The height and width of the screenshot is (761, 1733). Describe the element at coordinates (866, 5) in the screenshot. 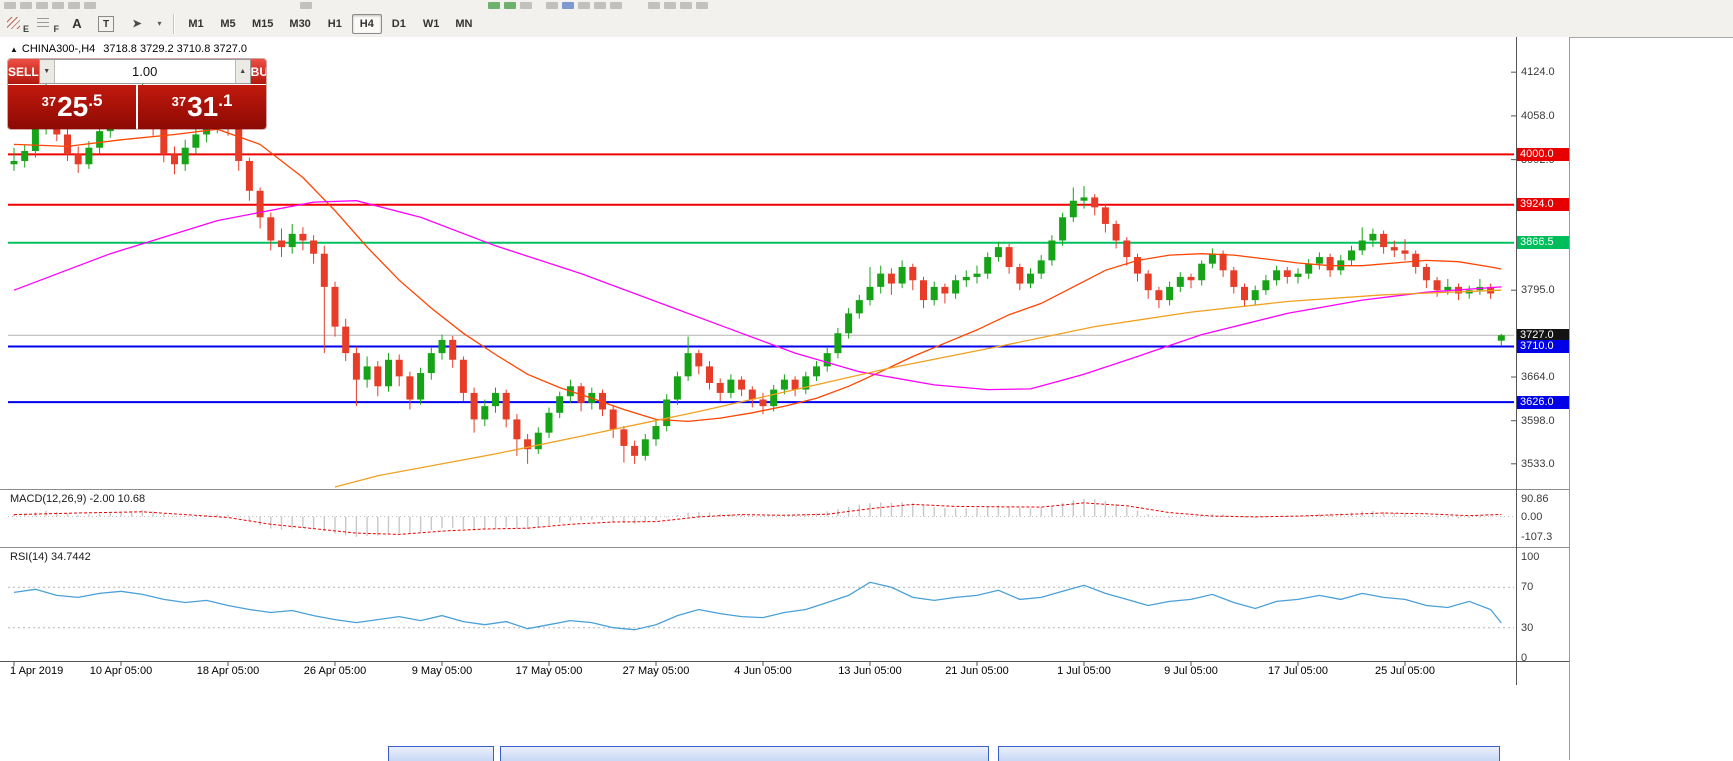

I see `toolbar-row-partial` at that location.